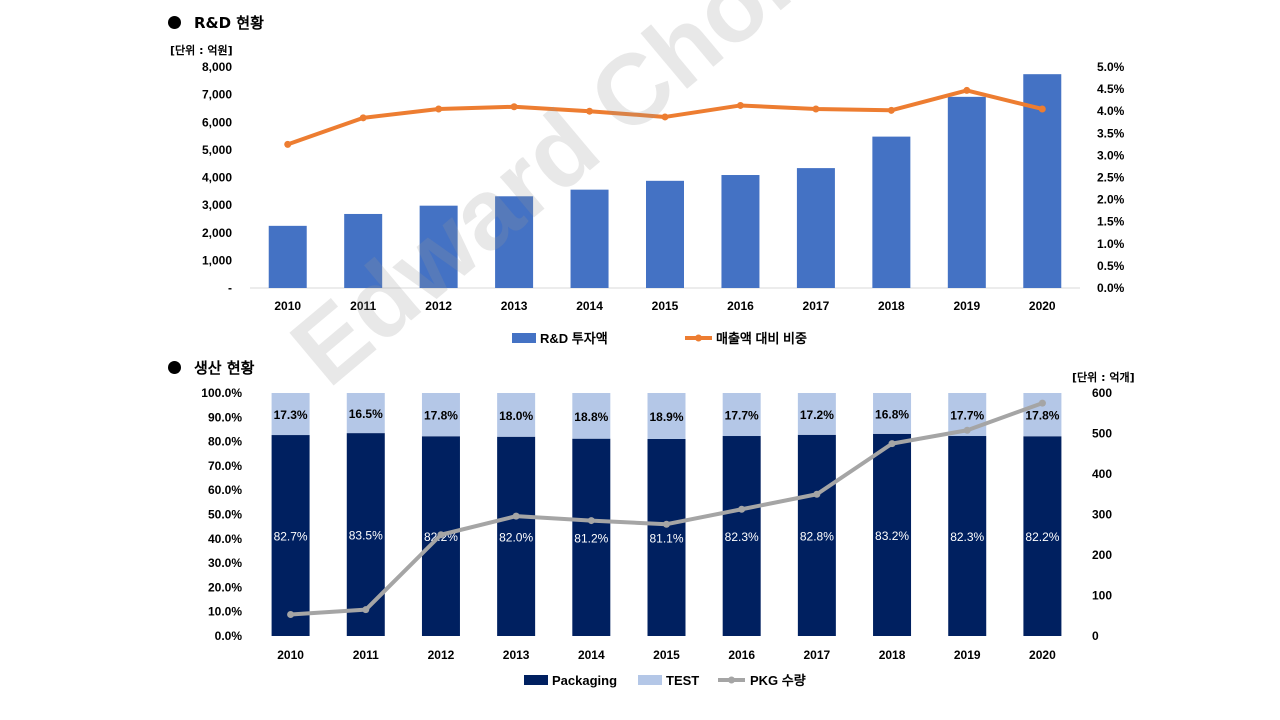  I want to click on right-tick-label: 2.5%, so click(1111, 178).